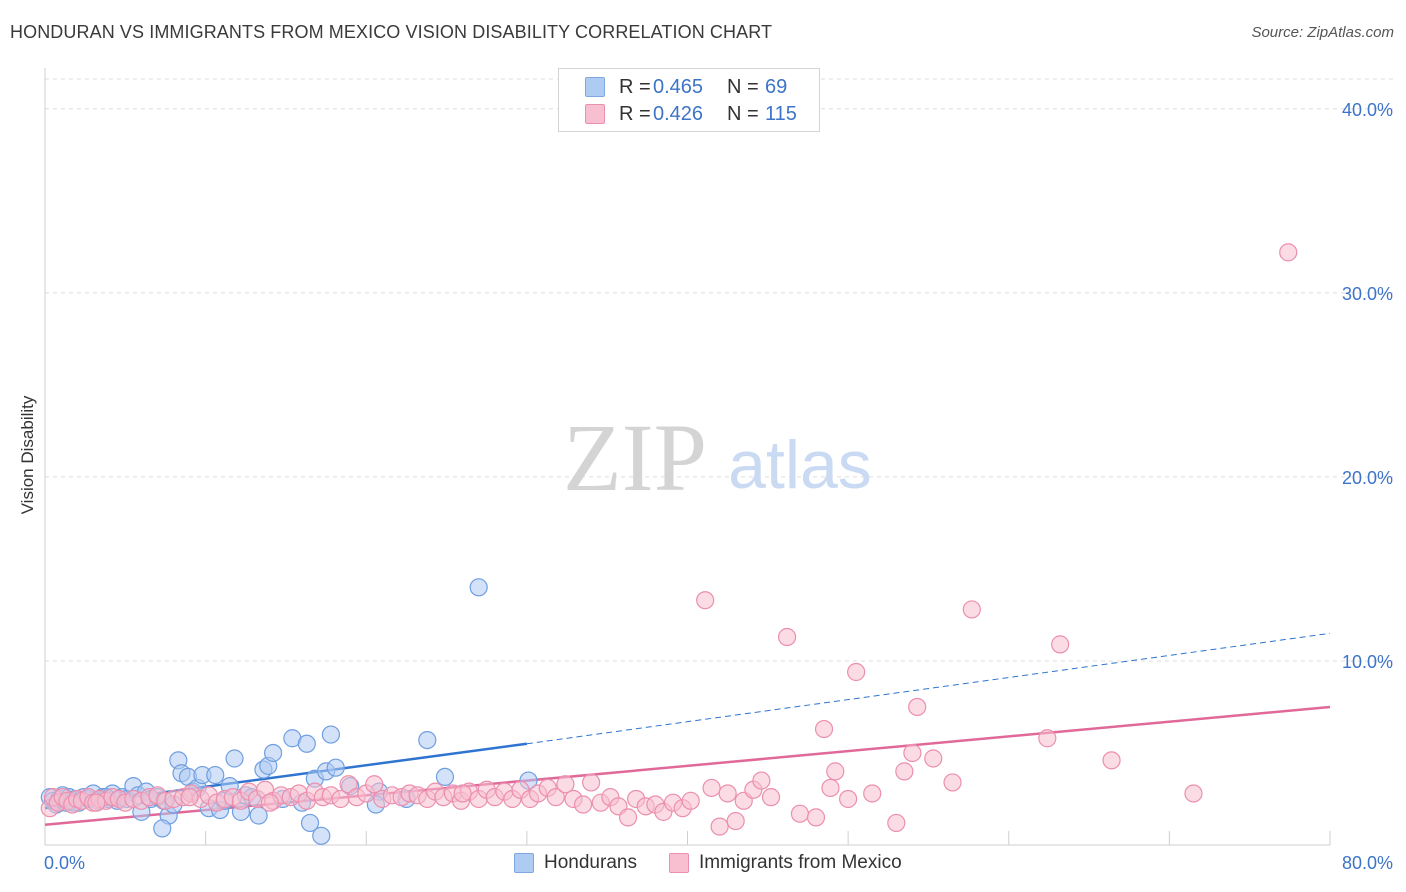  Describe the element at coordinates (635, 457) in the screenshot. I see `watermark-zip: ZIP` at that location.